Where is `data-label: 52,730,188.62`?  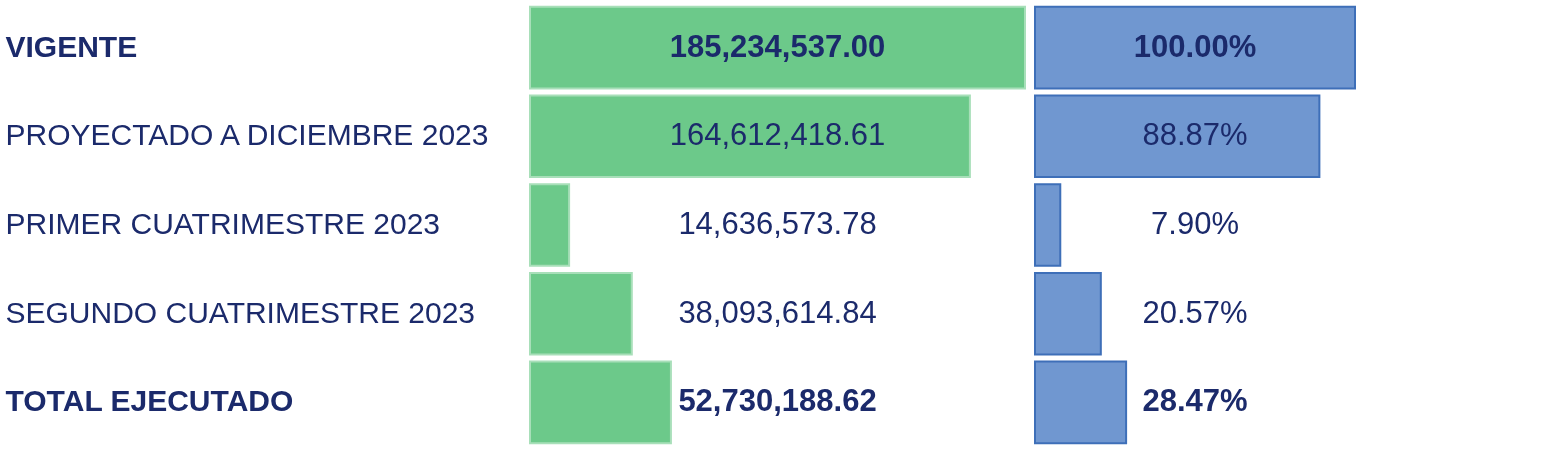
data-label: 52,730,188.62 is located at coordinates (777, 401).